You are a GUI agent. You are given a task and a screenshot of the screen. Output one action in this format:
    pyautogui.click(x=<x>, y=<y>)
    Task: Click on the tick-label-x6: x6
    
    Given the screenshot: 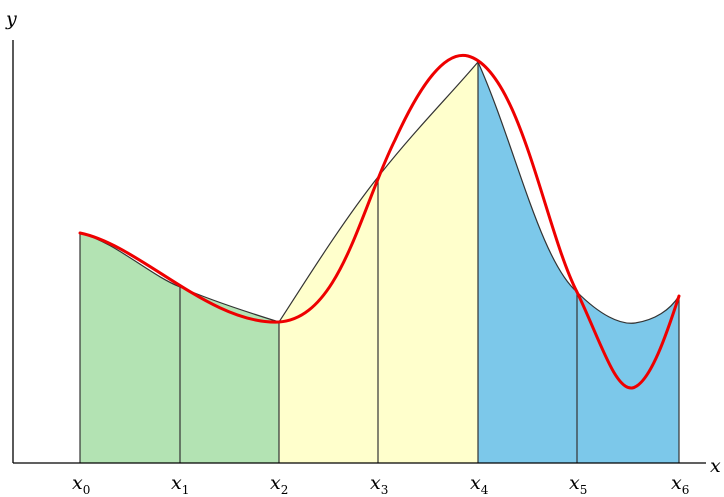 What is the action you would take?
    pyautogui.click(x=680, y=484)
    